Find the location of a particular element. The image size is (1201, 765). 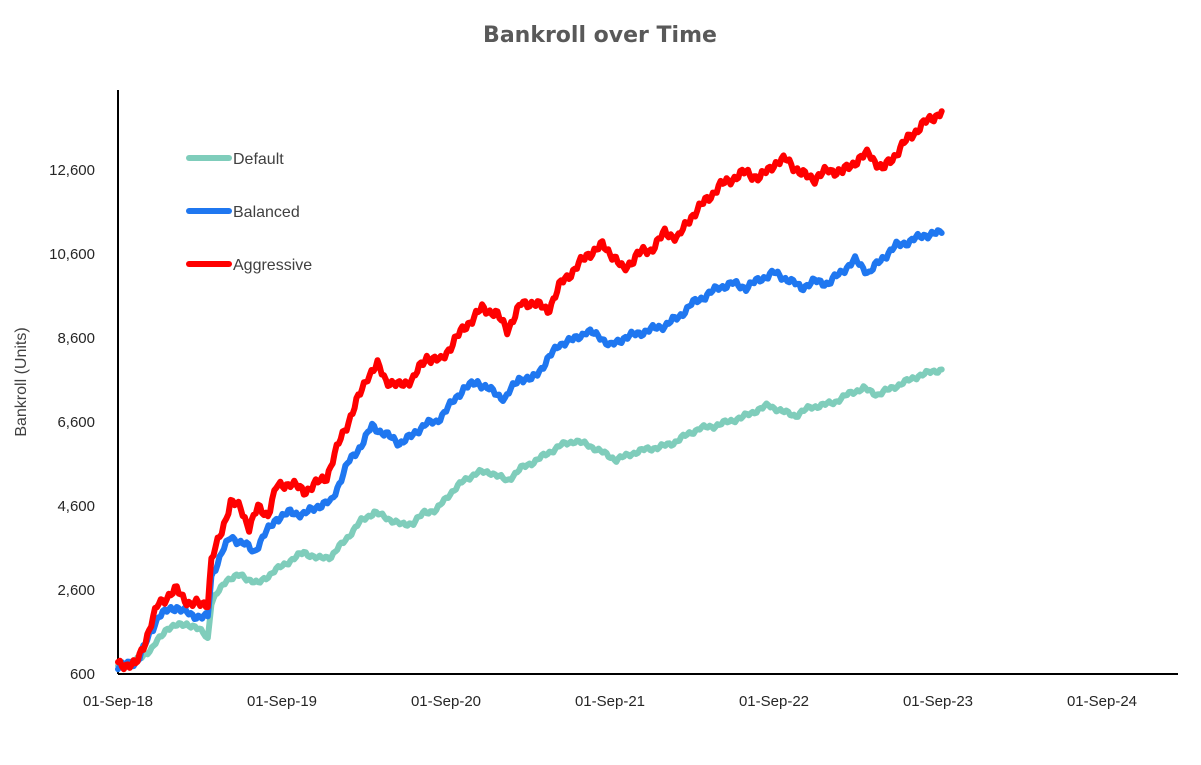

y-tick-label: 12,600 is located at coordinates (72, 170).